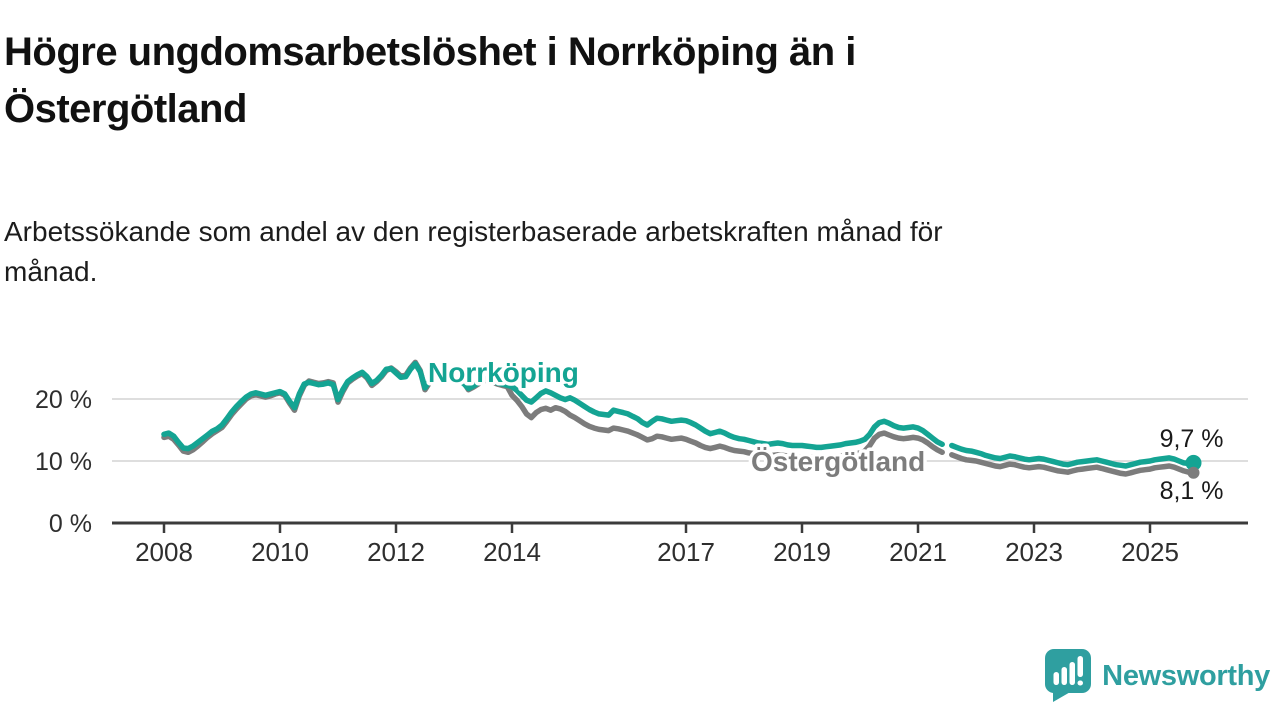 This screenshot has width=1280, height=720. I want to click on newsworthy-icon, so click(1068, 675).